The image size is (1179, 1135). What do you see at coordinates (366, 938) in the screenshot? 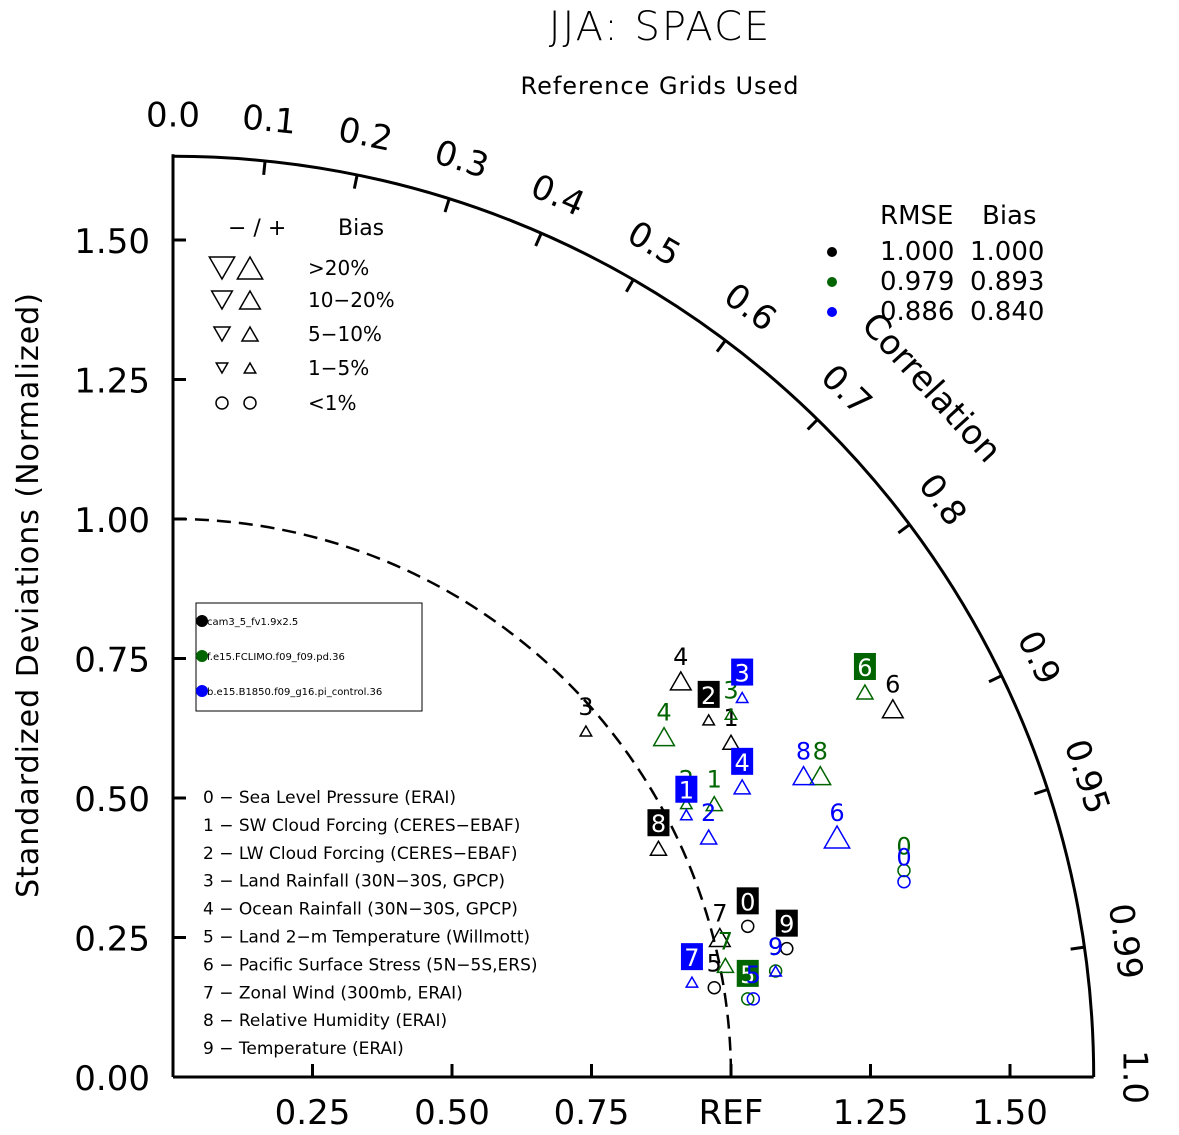
I see `variable-legend-item: 5 − Land 2−m Temperature (Willmott)` at bounding box center [366, 938].